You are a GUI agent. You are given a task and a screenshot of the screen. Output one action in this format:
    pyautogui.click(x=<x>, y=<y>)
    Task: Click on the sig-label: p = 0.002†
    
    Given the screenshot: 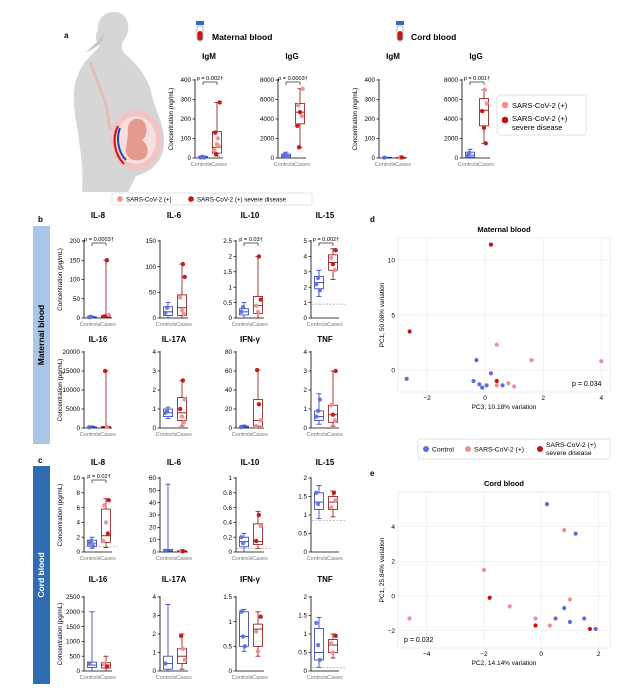 What is the action you would take?
    pyautogui.click(x=326, y=240)
    